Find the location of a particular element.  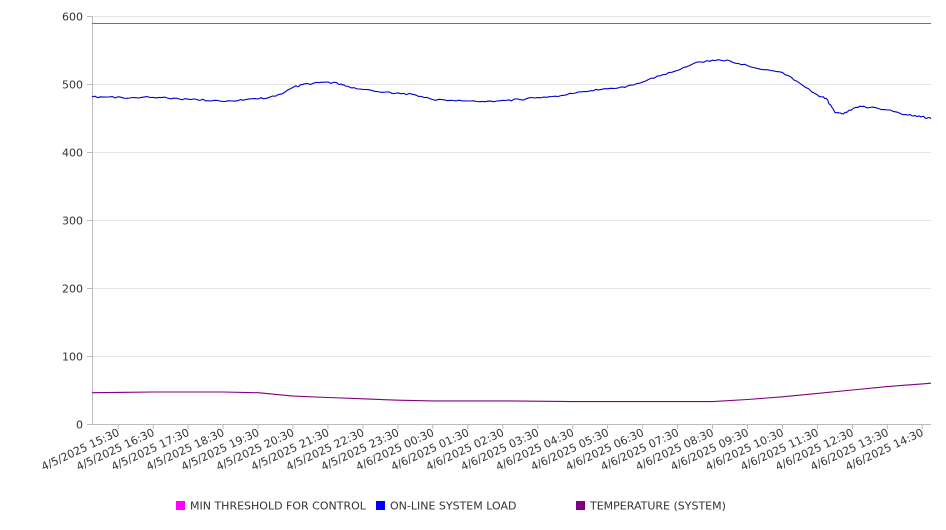

y-tick-label: 400 is located at coordinates (72, 153).